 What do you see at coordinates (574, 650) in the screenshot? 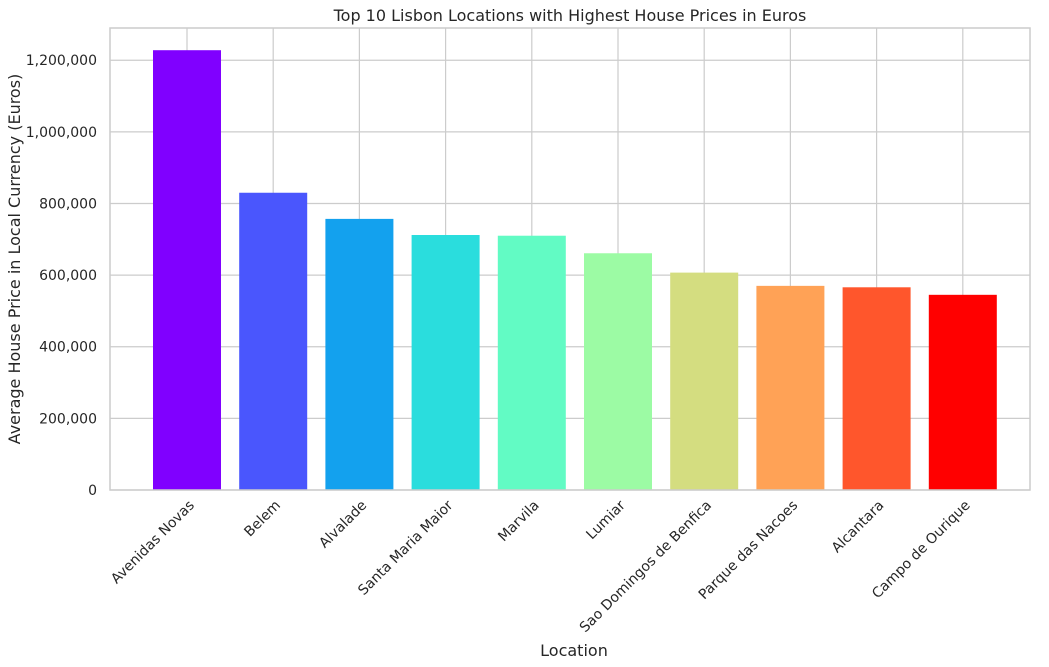
I see `x-axis-label: Location` at bounding box center [574, 650].